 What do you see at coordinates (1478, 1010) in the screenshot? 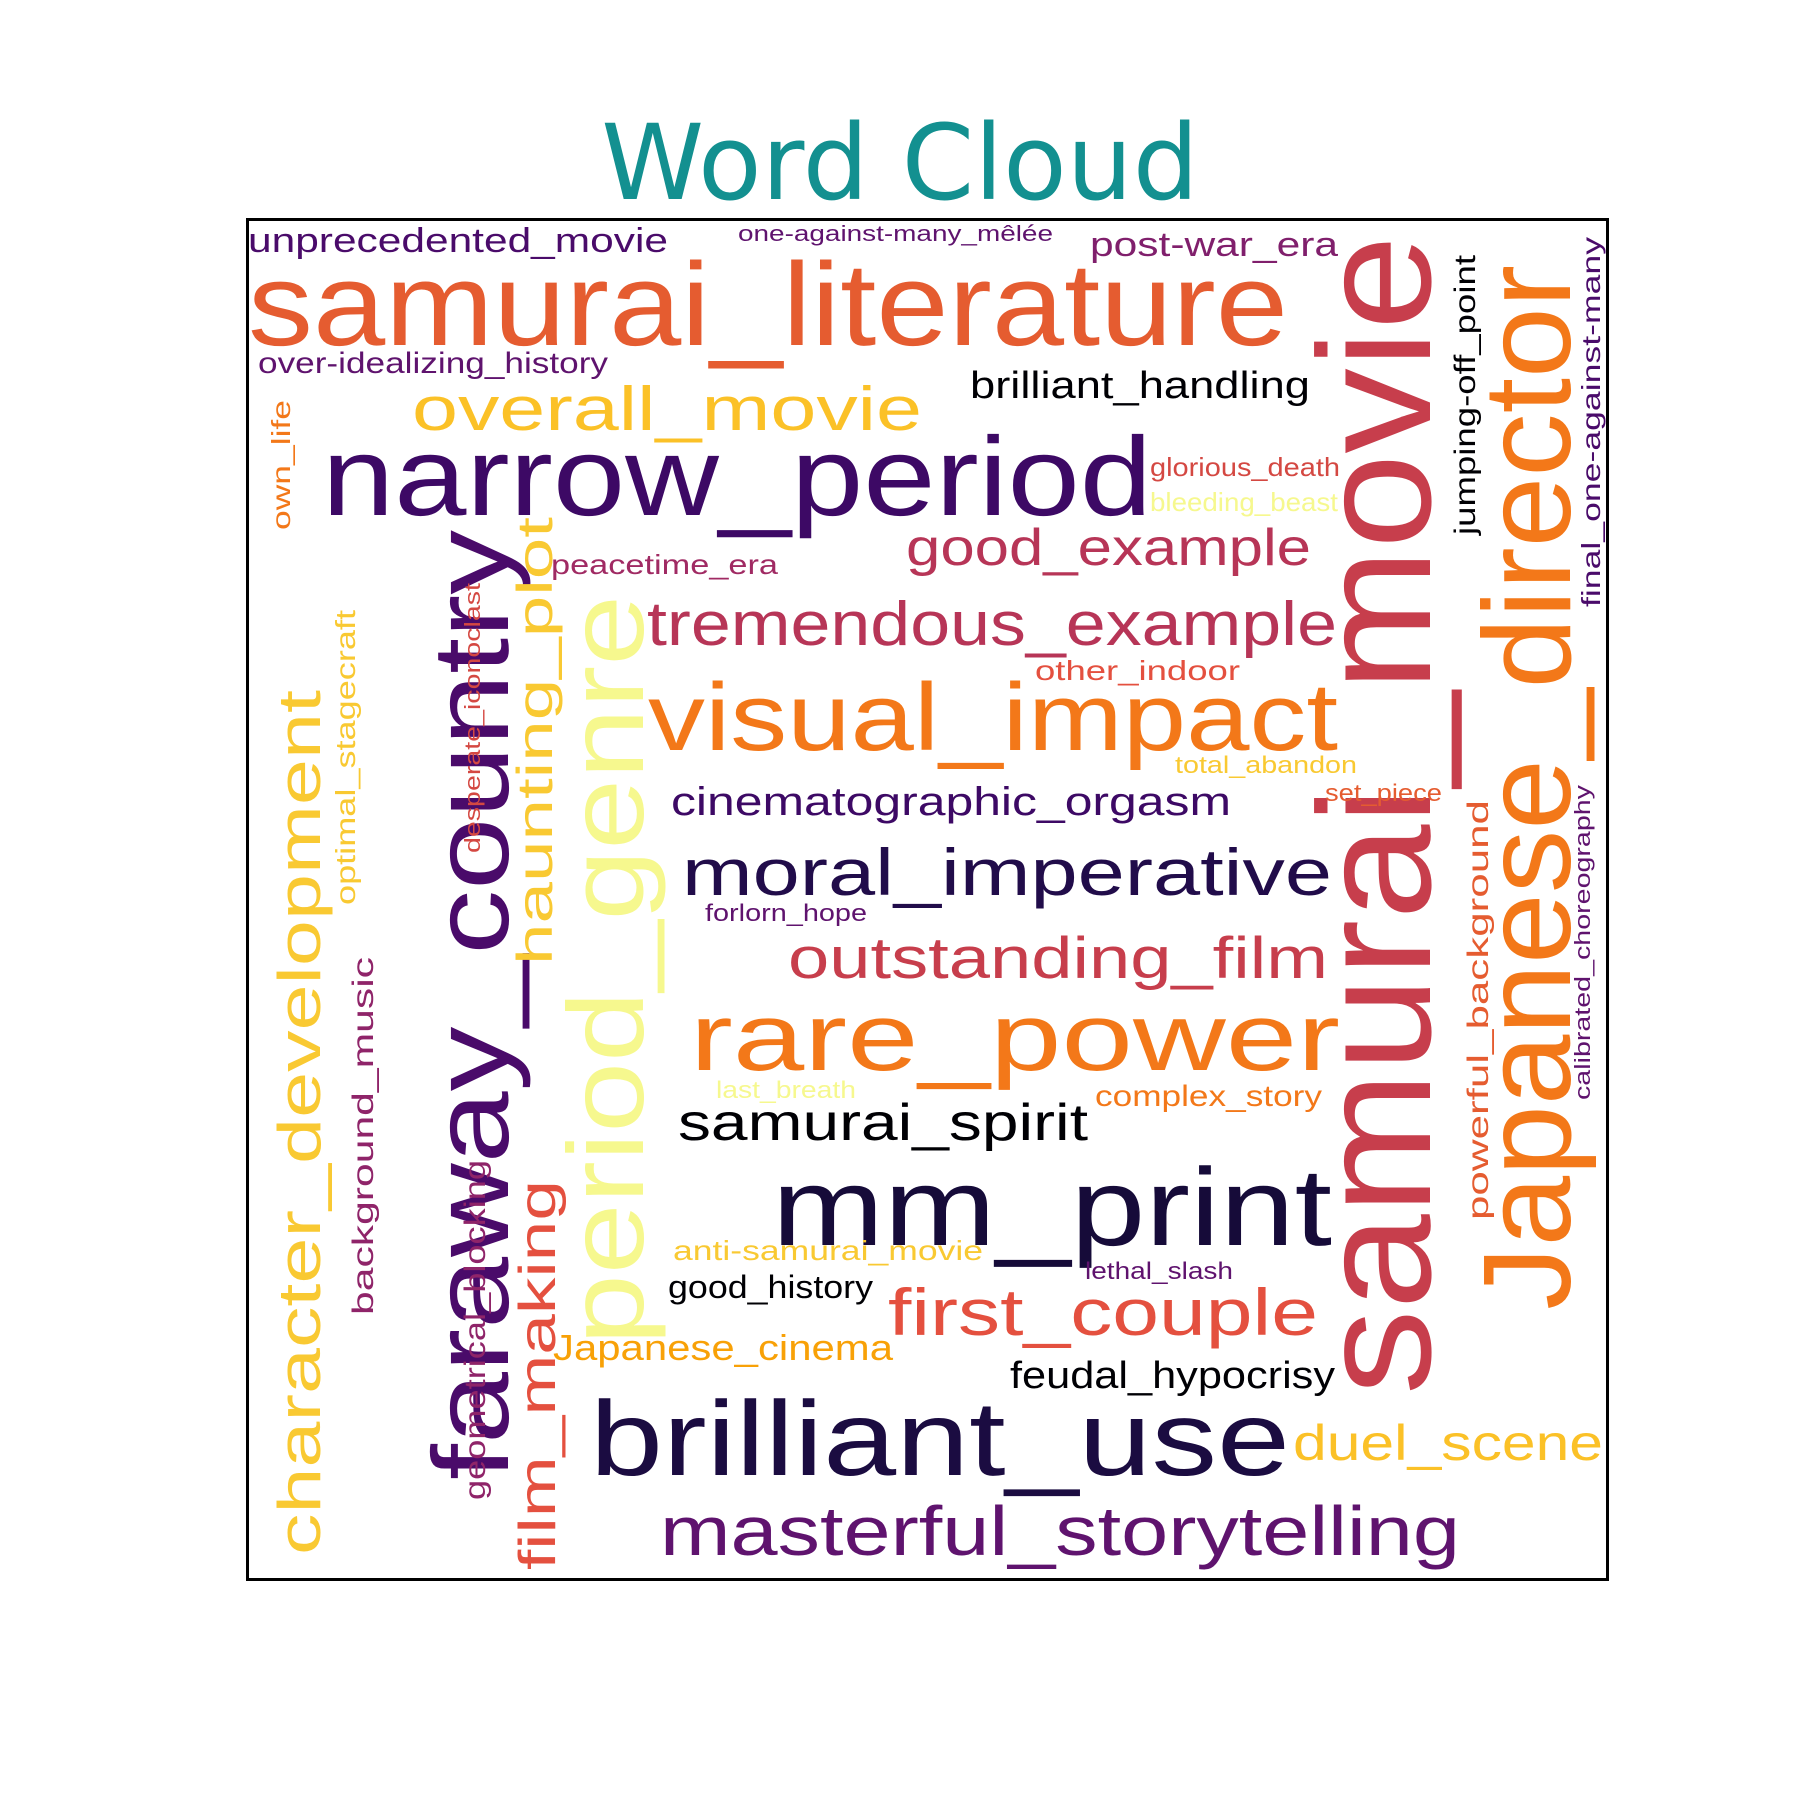
I see `word-powerful-background: powerful_background` at bounding box center [1478, 1010].